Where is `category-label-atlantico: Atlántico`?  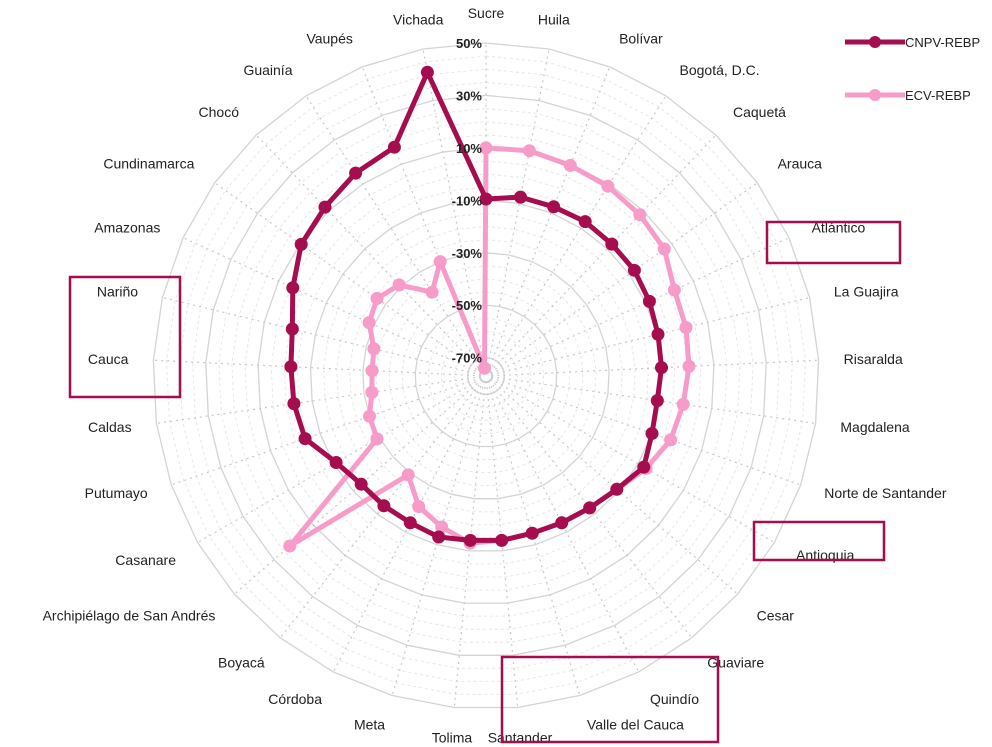 category-label-atlantico: Atlántico is located at coordinates (839, 227).